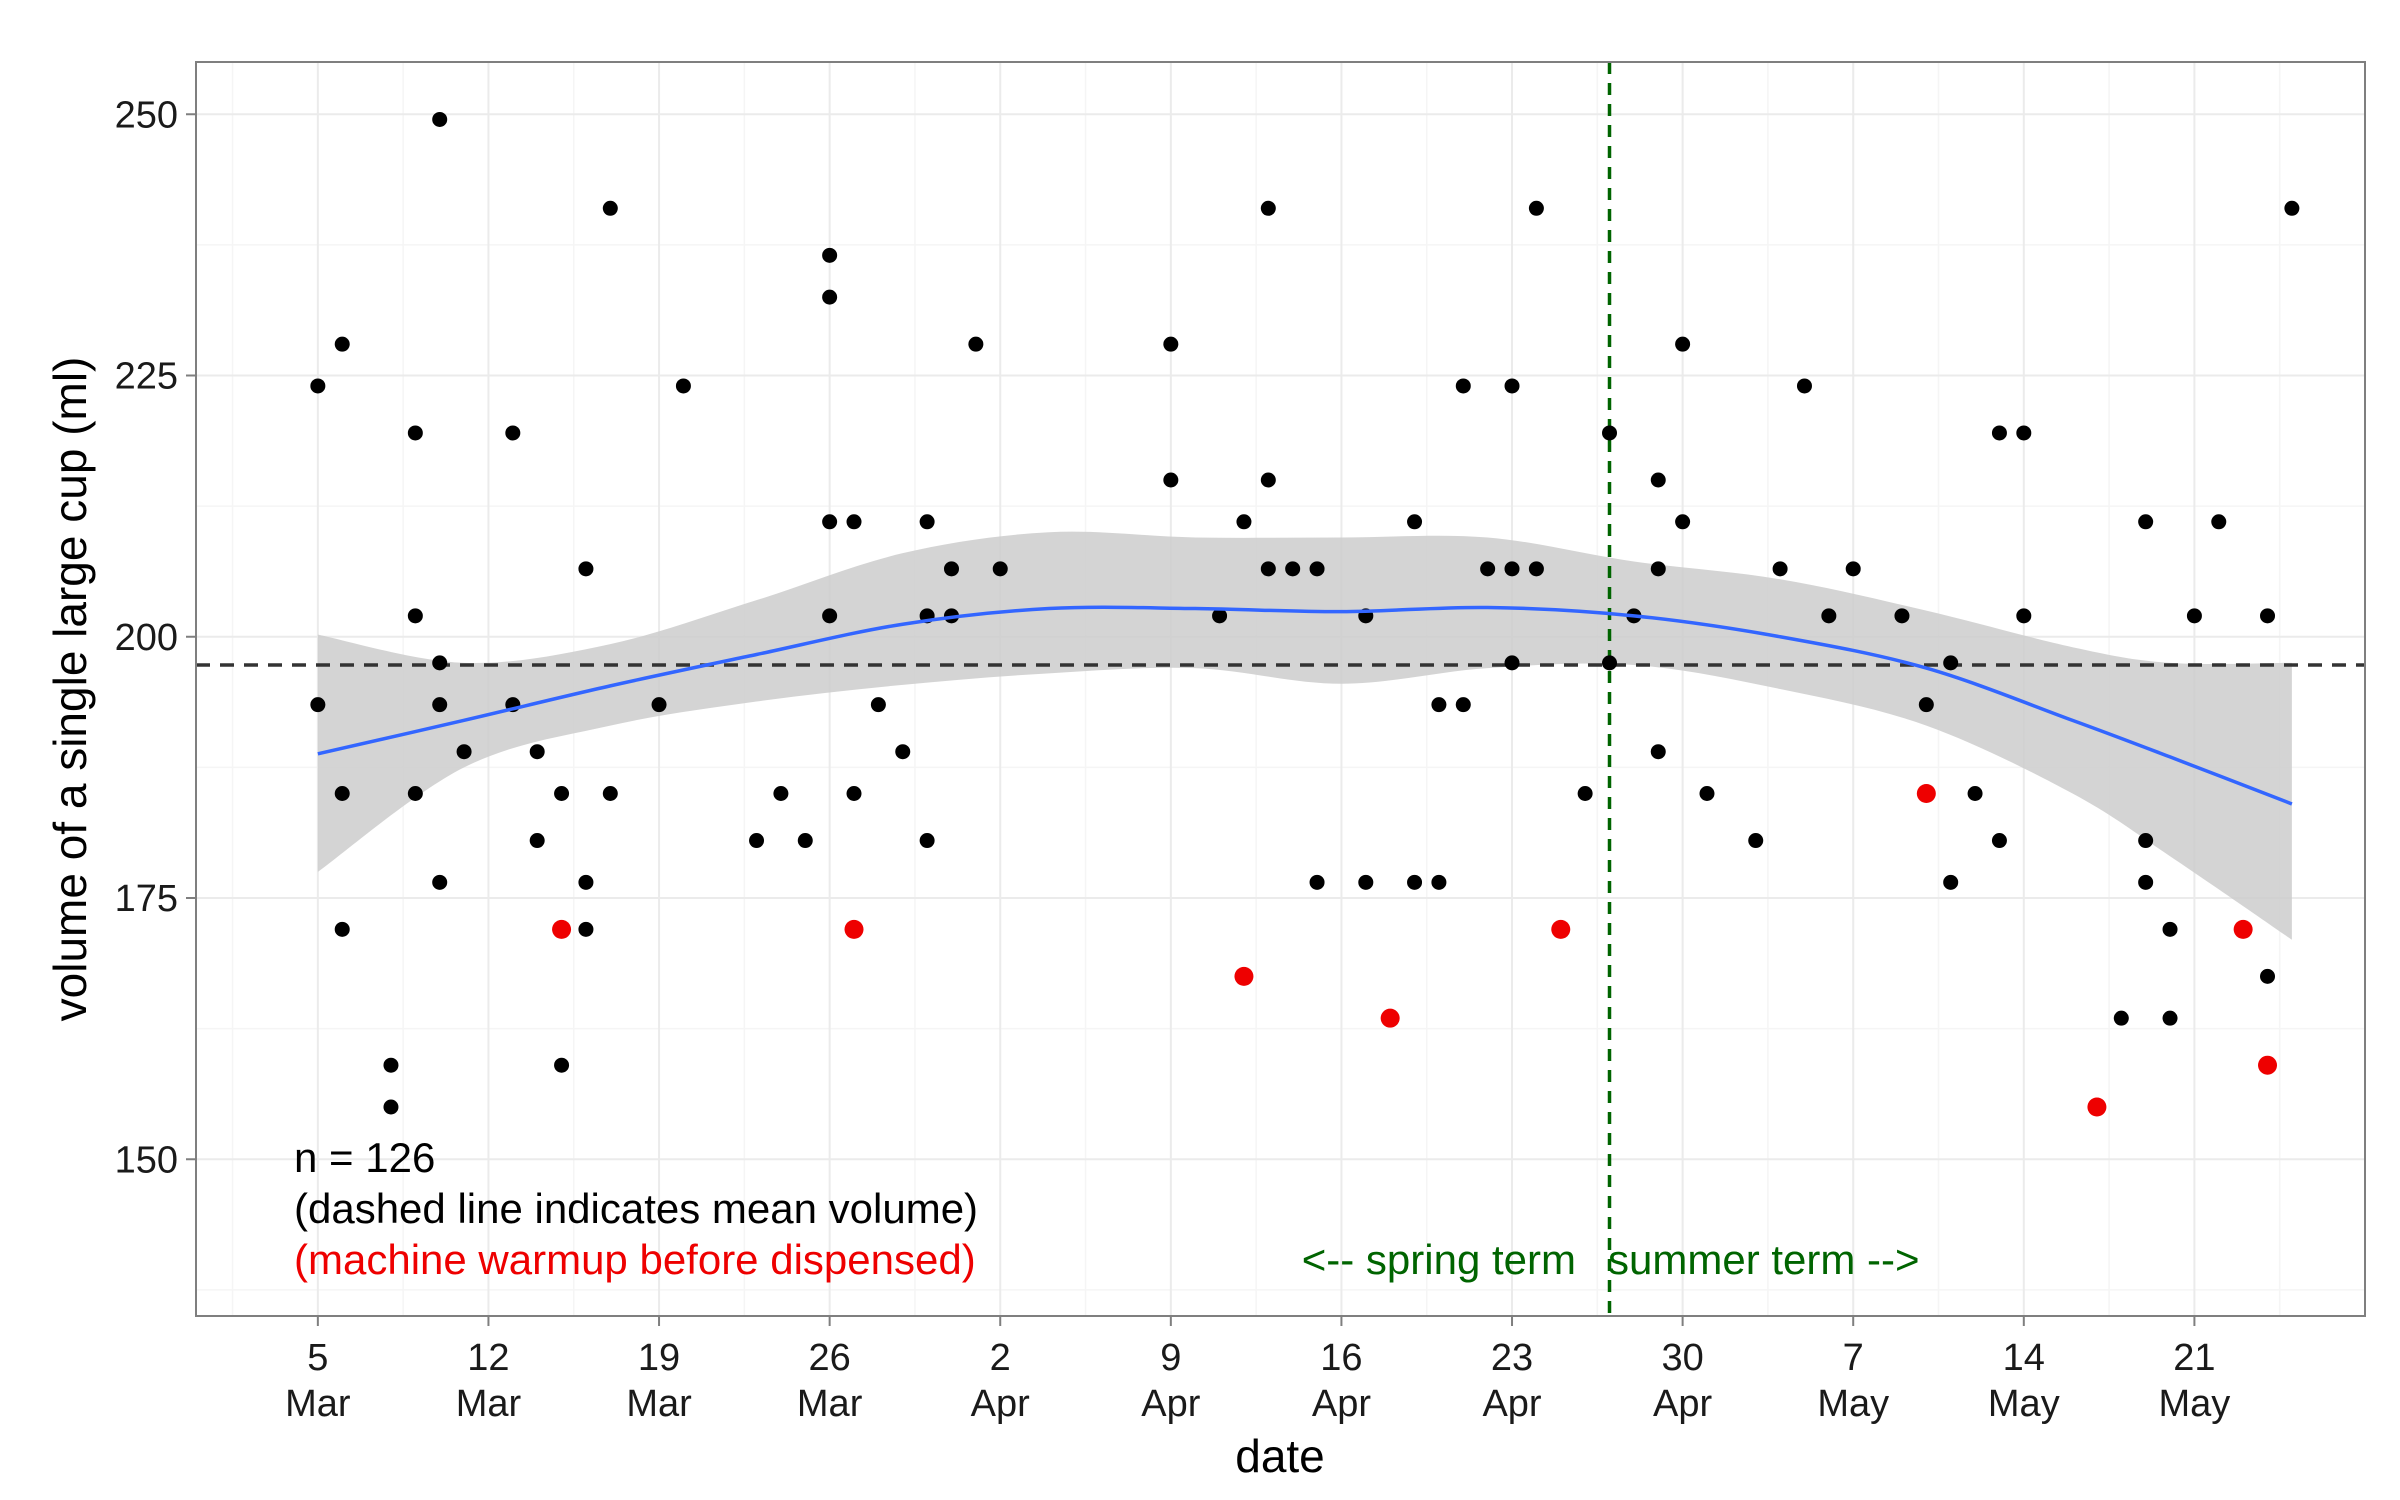 The image size is (2400, 1500). What do you see at coordinates (1280, 1456) in the screenshot?
I see `x-axis-title: date` at bounding box center [1280, 1456].